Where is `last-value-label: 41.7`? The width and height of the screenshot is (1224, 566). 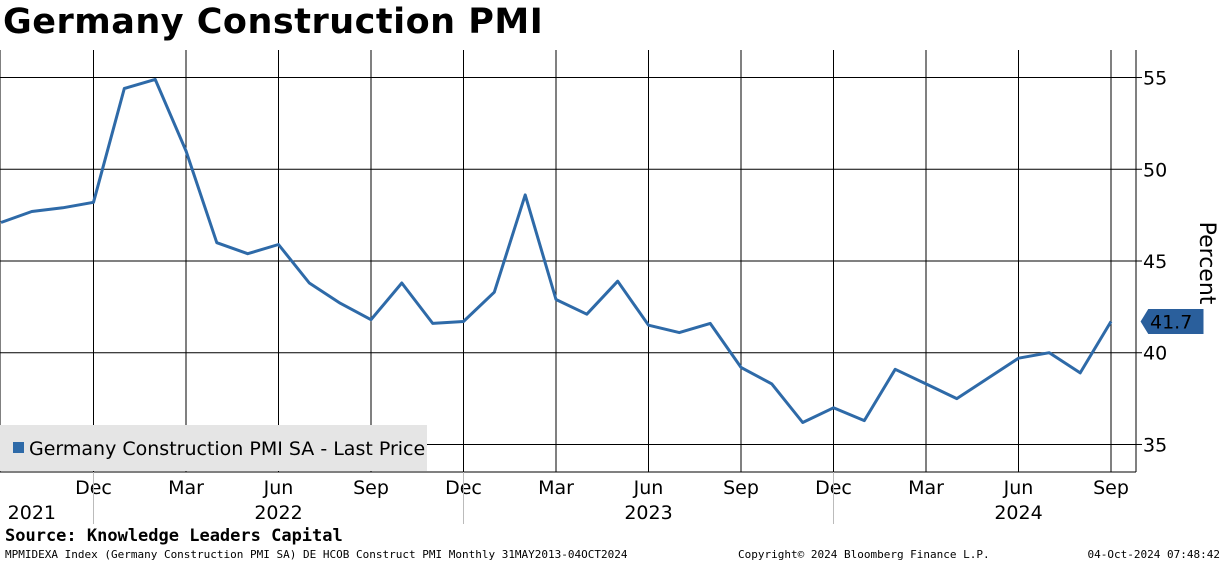
last-value-label: 41.7 is located at coordinates (1171, 323).